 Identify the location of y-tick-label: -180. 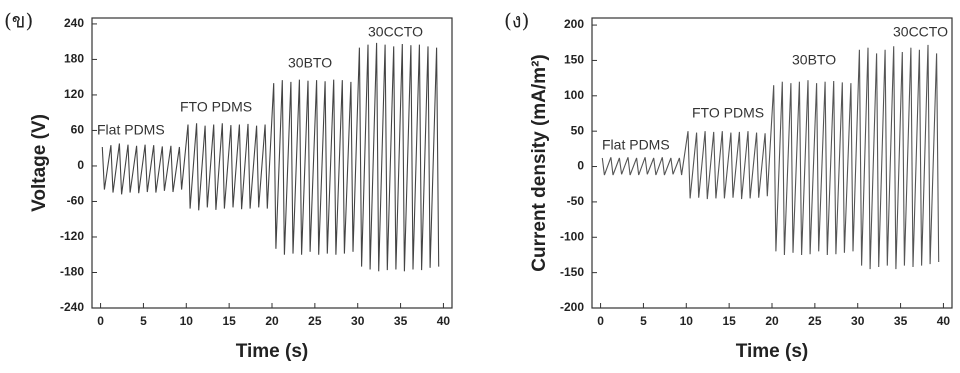
(72, 272).